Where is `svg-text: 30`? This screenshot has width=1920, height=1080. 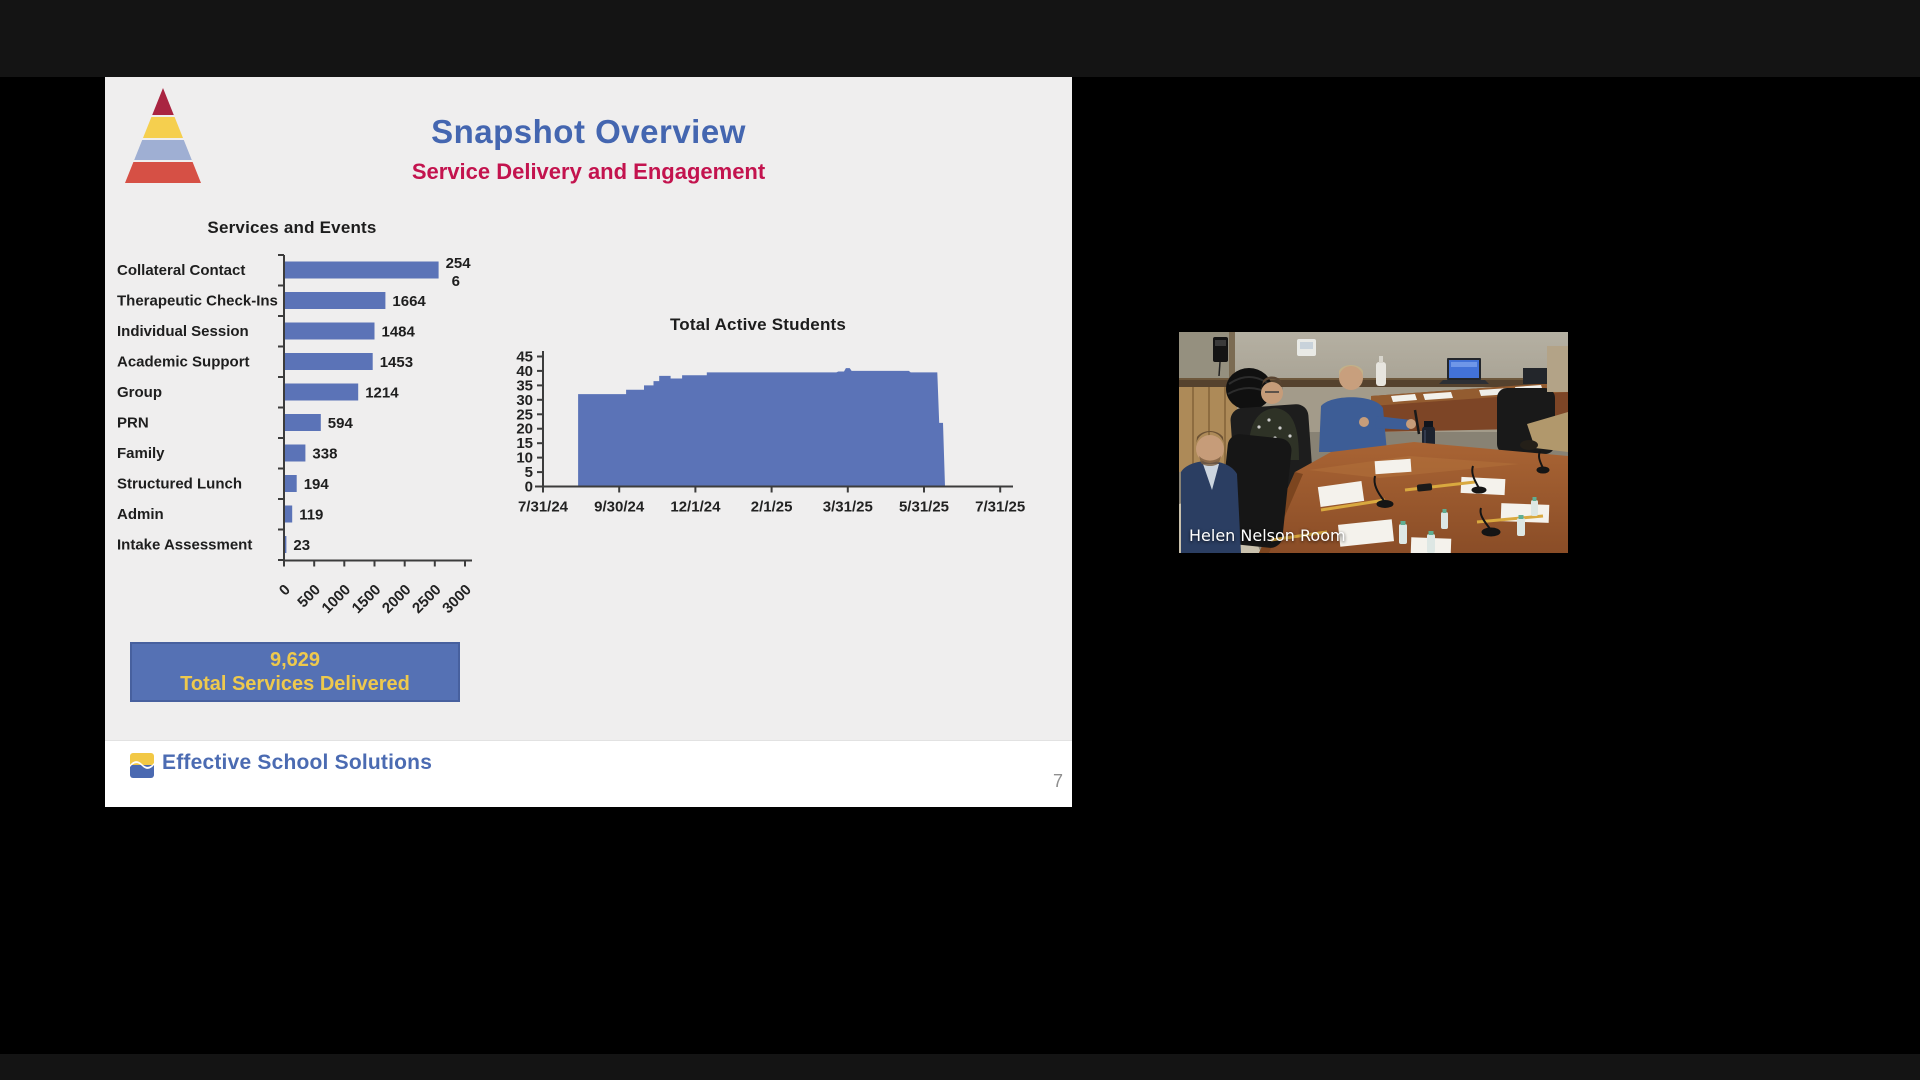 svg-text: 30 is located at coordinates (524, 400).